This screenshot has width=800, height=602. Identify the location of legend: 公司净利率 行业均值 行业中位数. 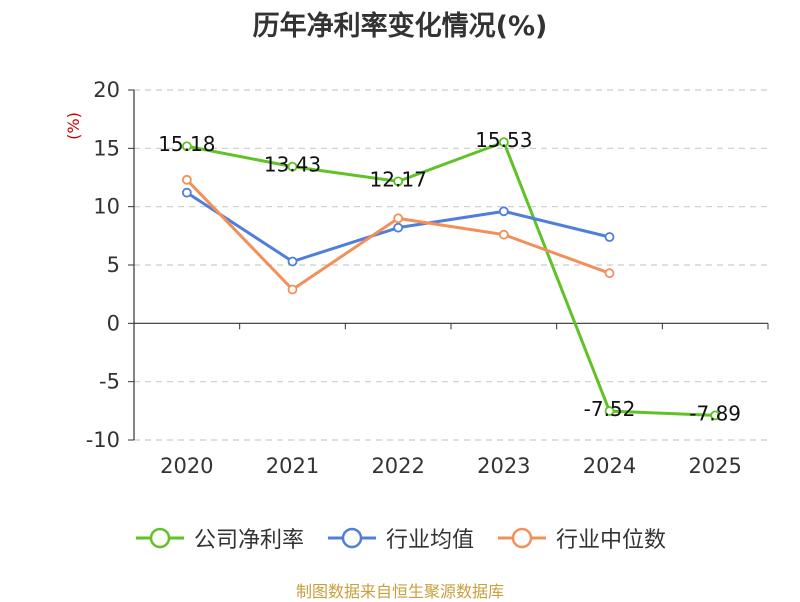
(400, 538).